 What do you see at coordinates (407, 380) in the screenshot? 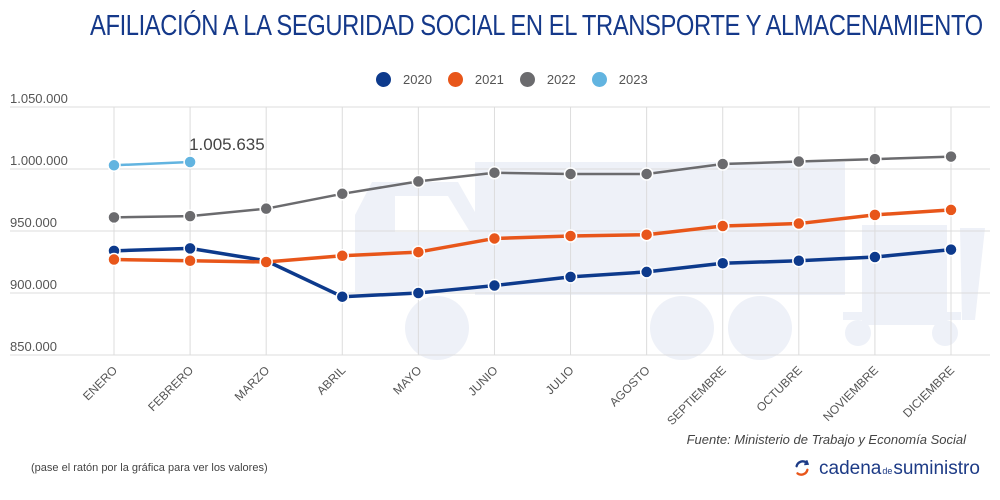
I see `x-tick-label: MAYO` at bounding box center [407, 380].